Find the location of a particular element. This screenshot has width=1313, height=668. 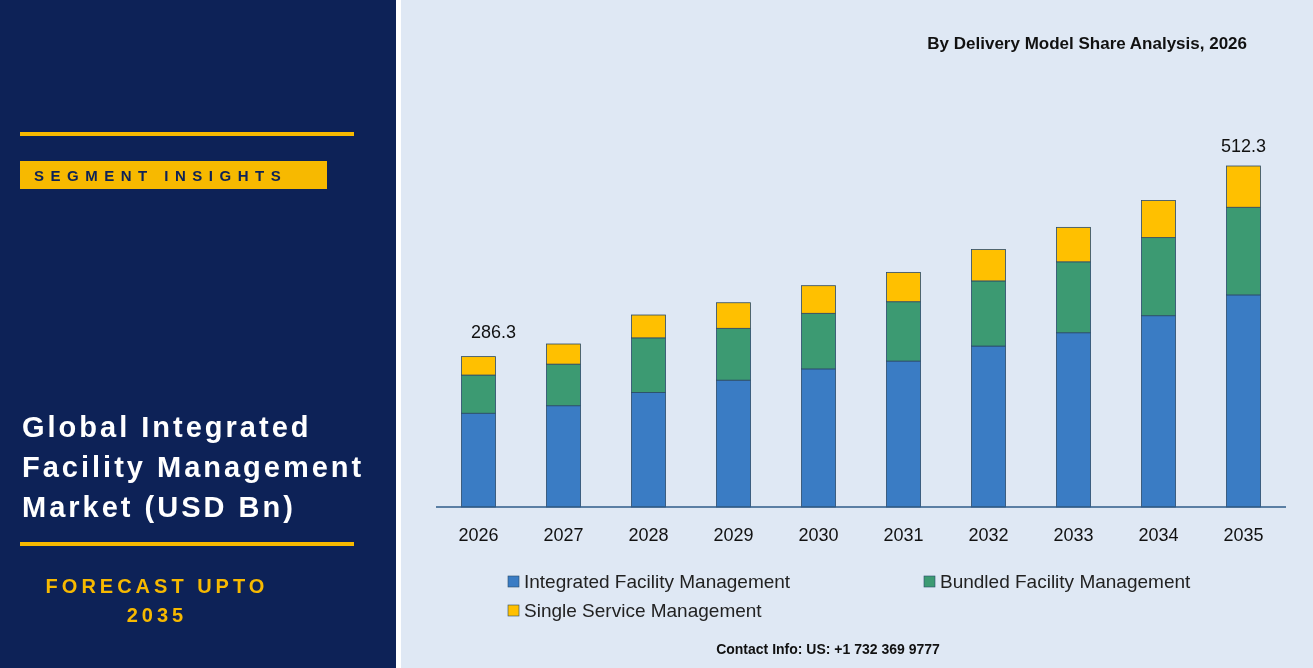

text: FORECAST UPTO 2035 is located at coordinates (157, 600).